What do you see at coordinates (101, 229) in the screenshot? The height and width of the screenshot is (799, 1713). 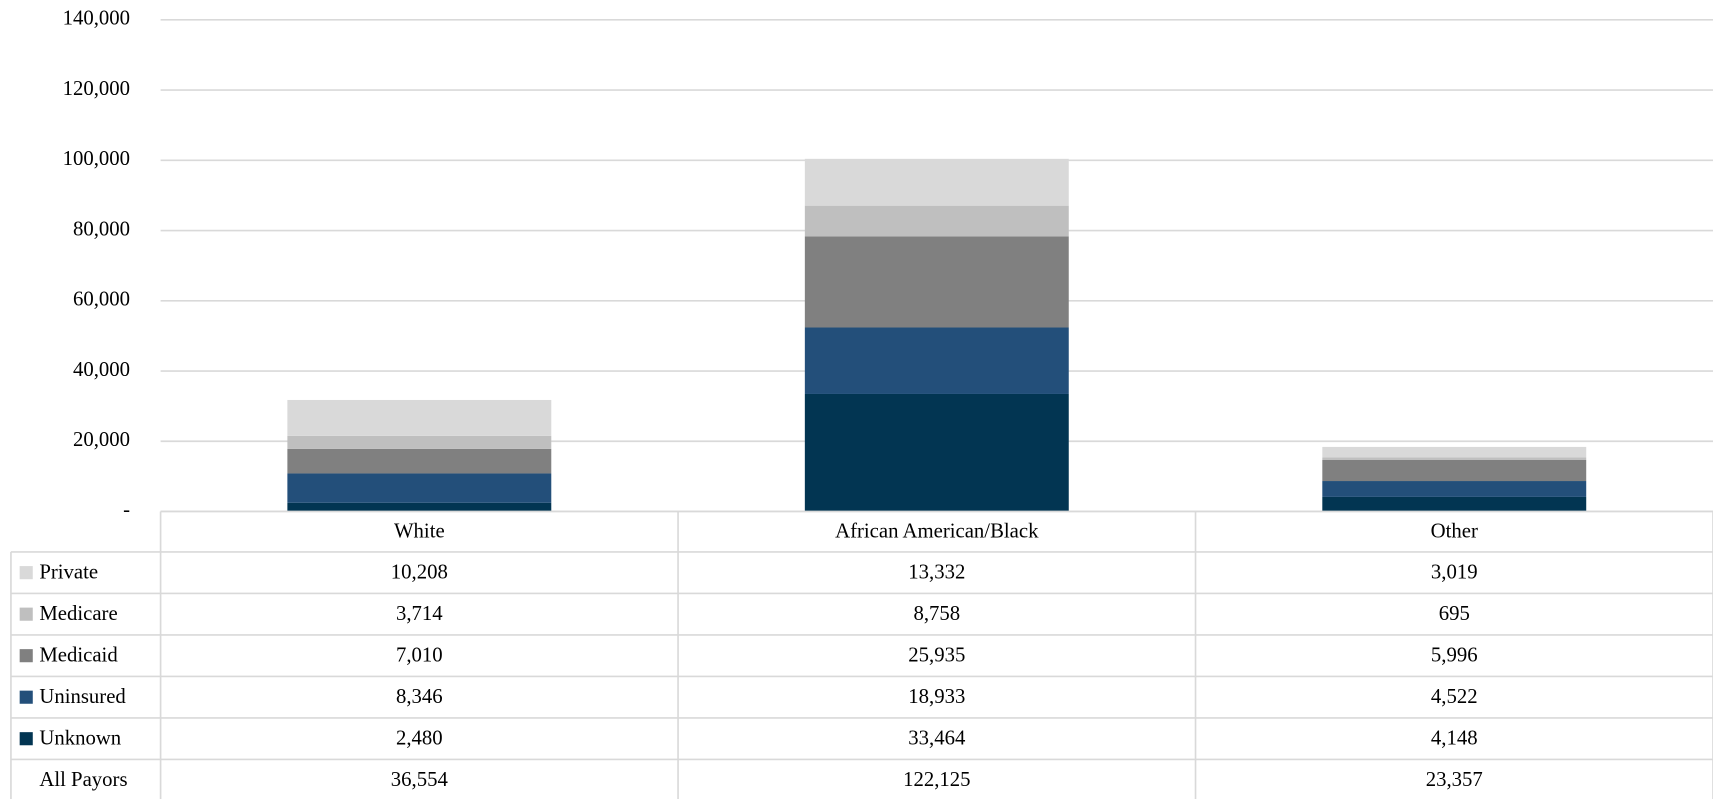 I see `y-tick-label: 80,000` at bounding box center [101, 229].